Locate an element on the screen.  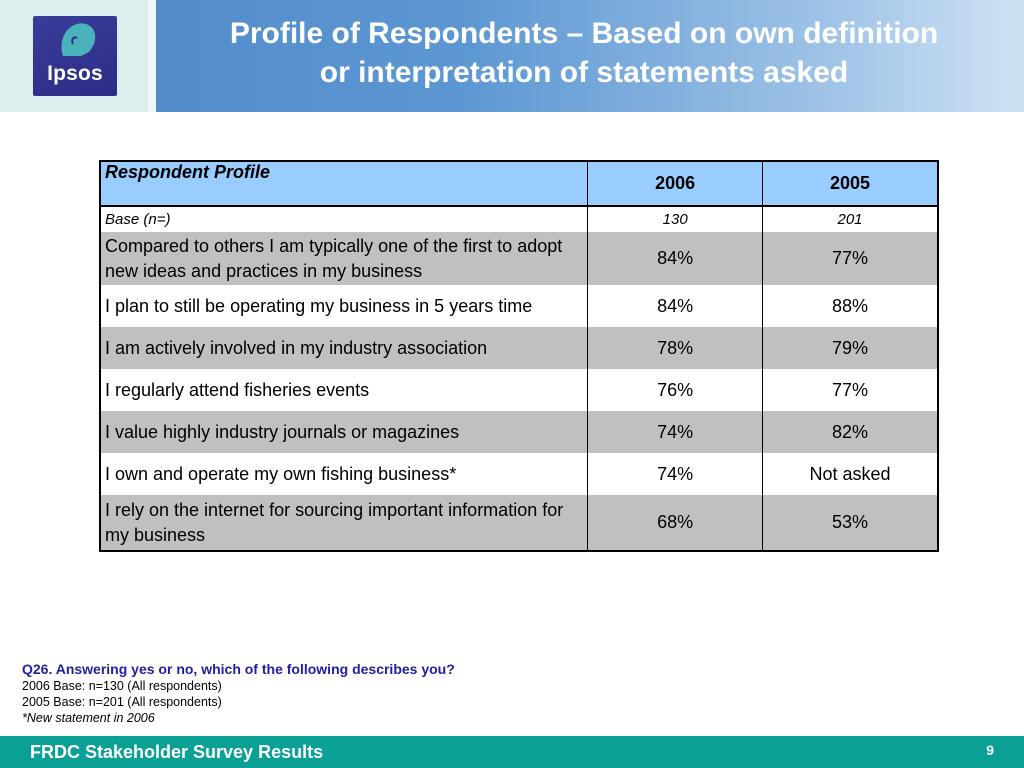
title-line-2: or interpretation of statements asked is located at coordinates (584, 72).